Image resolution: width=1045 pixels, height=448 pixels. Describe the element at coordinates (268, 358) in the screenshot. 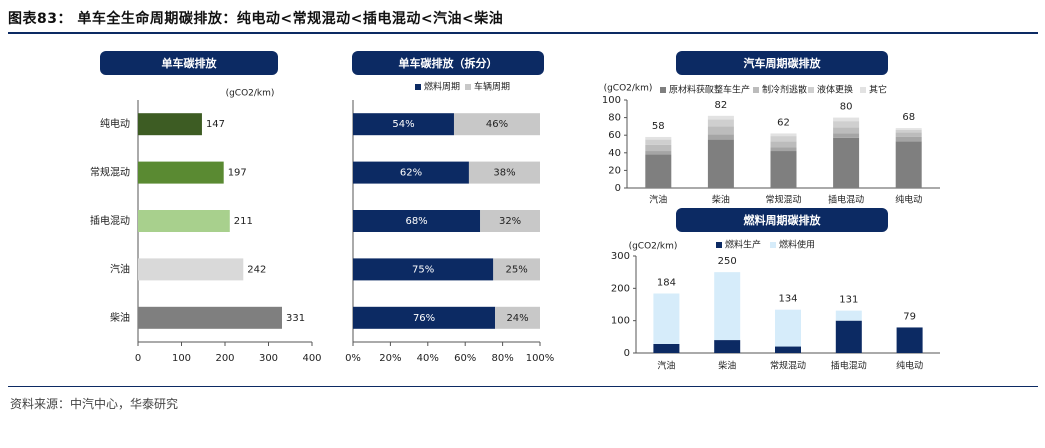

I see `chart-single-xtick-label-3: 300` at that location.